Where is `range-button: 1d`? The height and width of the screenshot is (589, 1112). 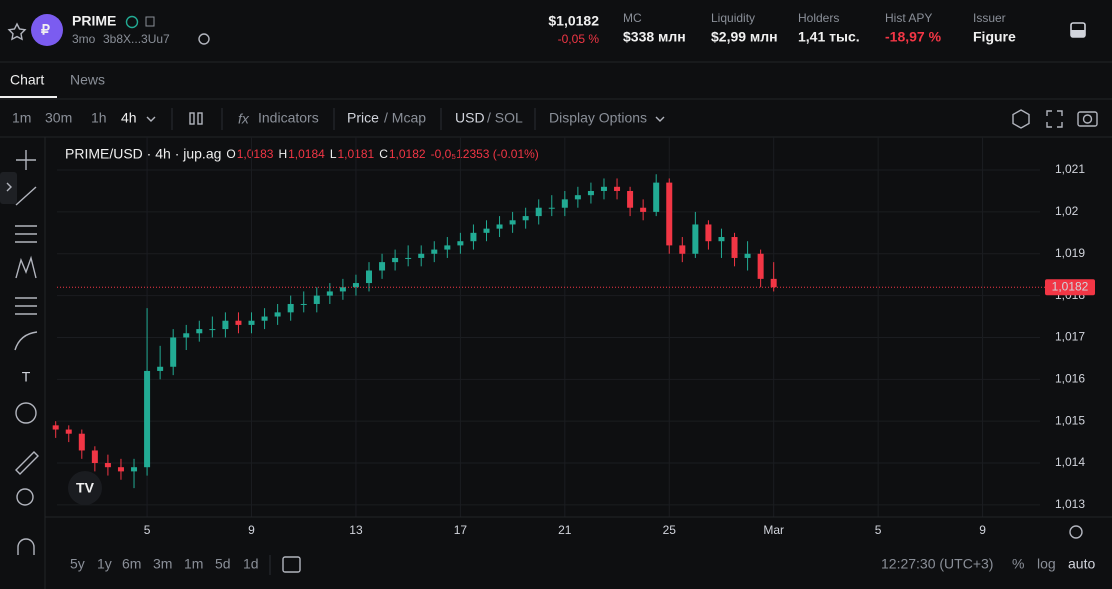 range-button: 1d is located at coordinates (251, 564).